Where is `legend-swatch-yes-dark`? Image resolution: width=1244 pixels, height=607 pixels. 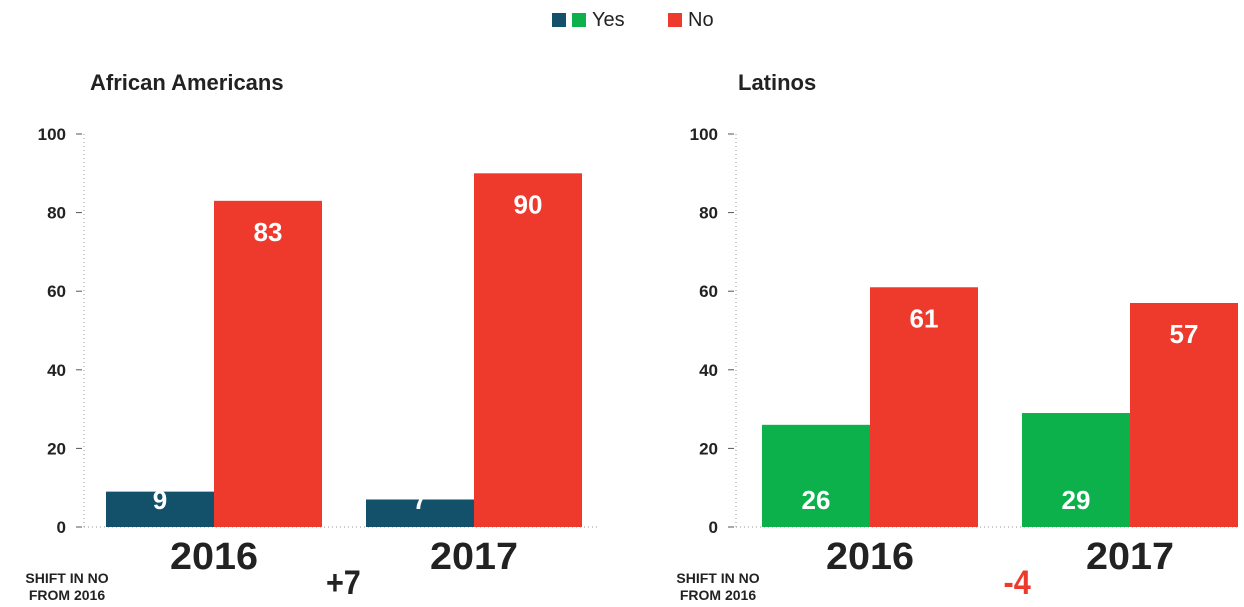
legend-swatch-yes-dark is located at coordinates (559, 20).